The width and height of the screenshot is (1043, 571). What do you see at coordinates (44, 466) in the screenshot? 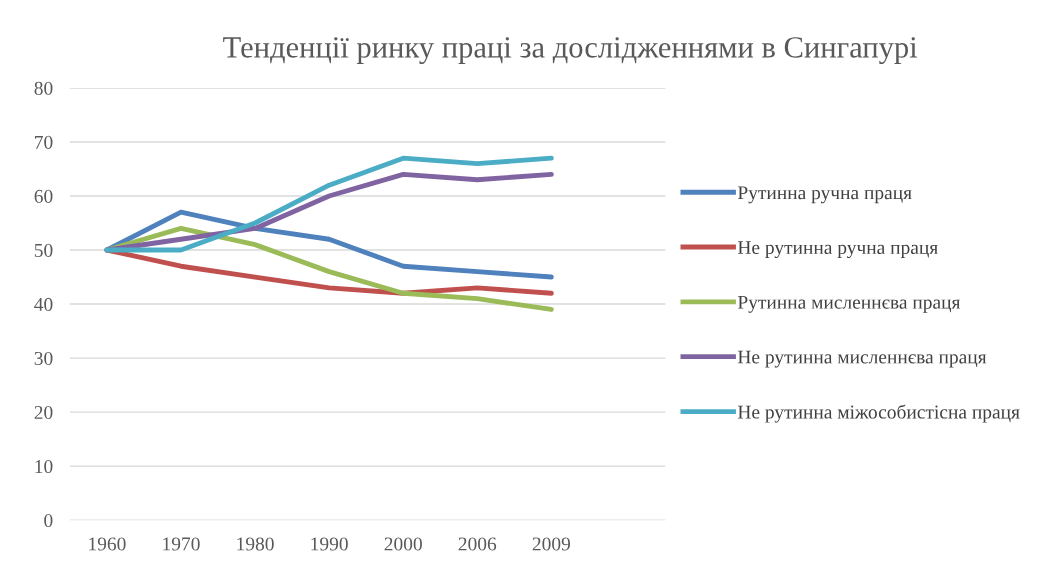
I see `y-tick-label: 10` at bounding box center [44, 466].